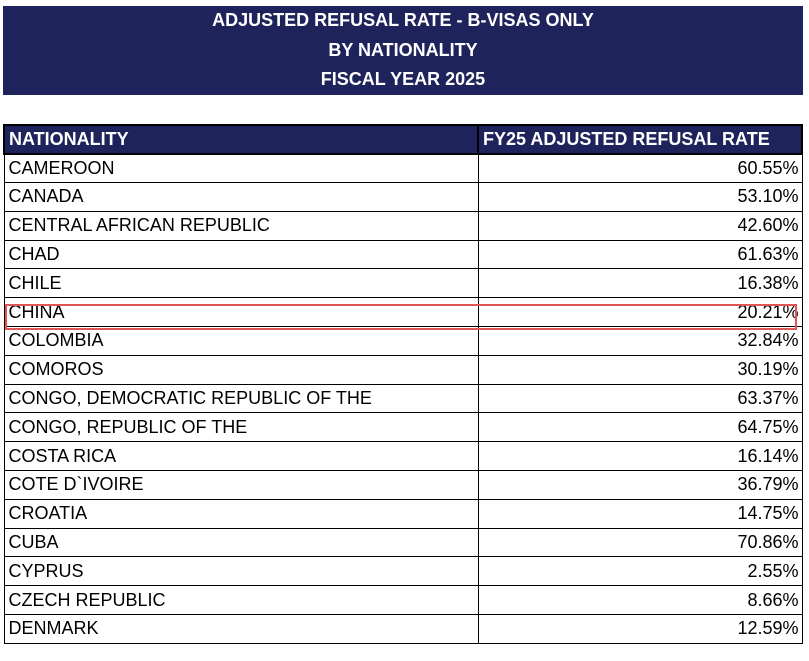 The height and width of the screenshot is (661, 809). What do you see at coordinates (241, 168) in the screenshot?
I see `nationality-cell: CAMEROON` at bounding box center [241, 168].